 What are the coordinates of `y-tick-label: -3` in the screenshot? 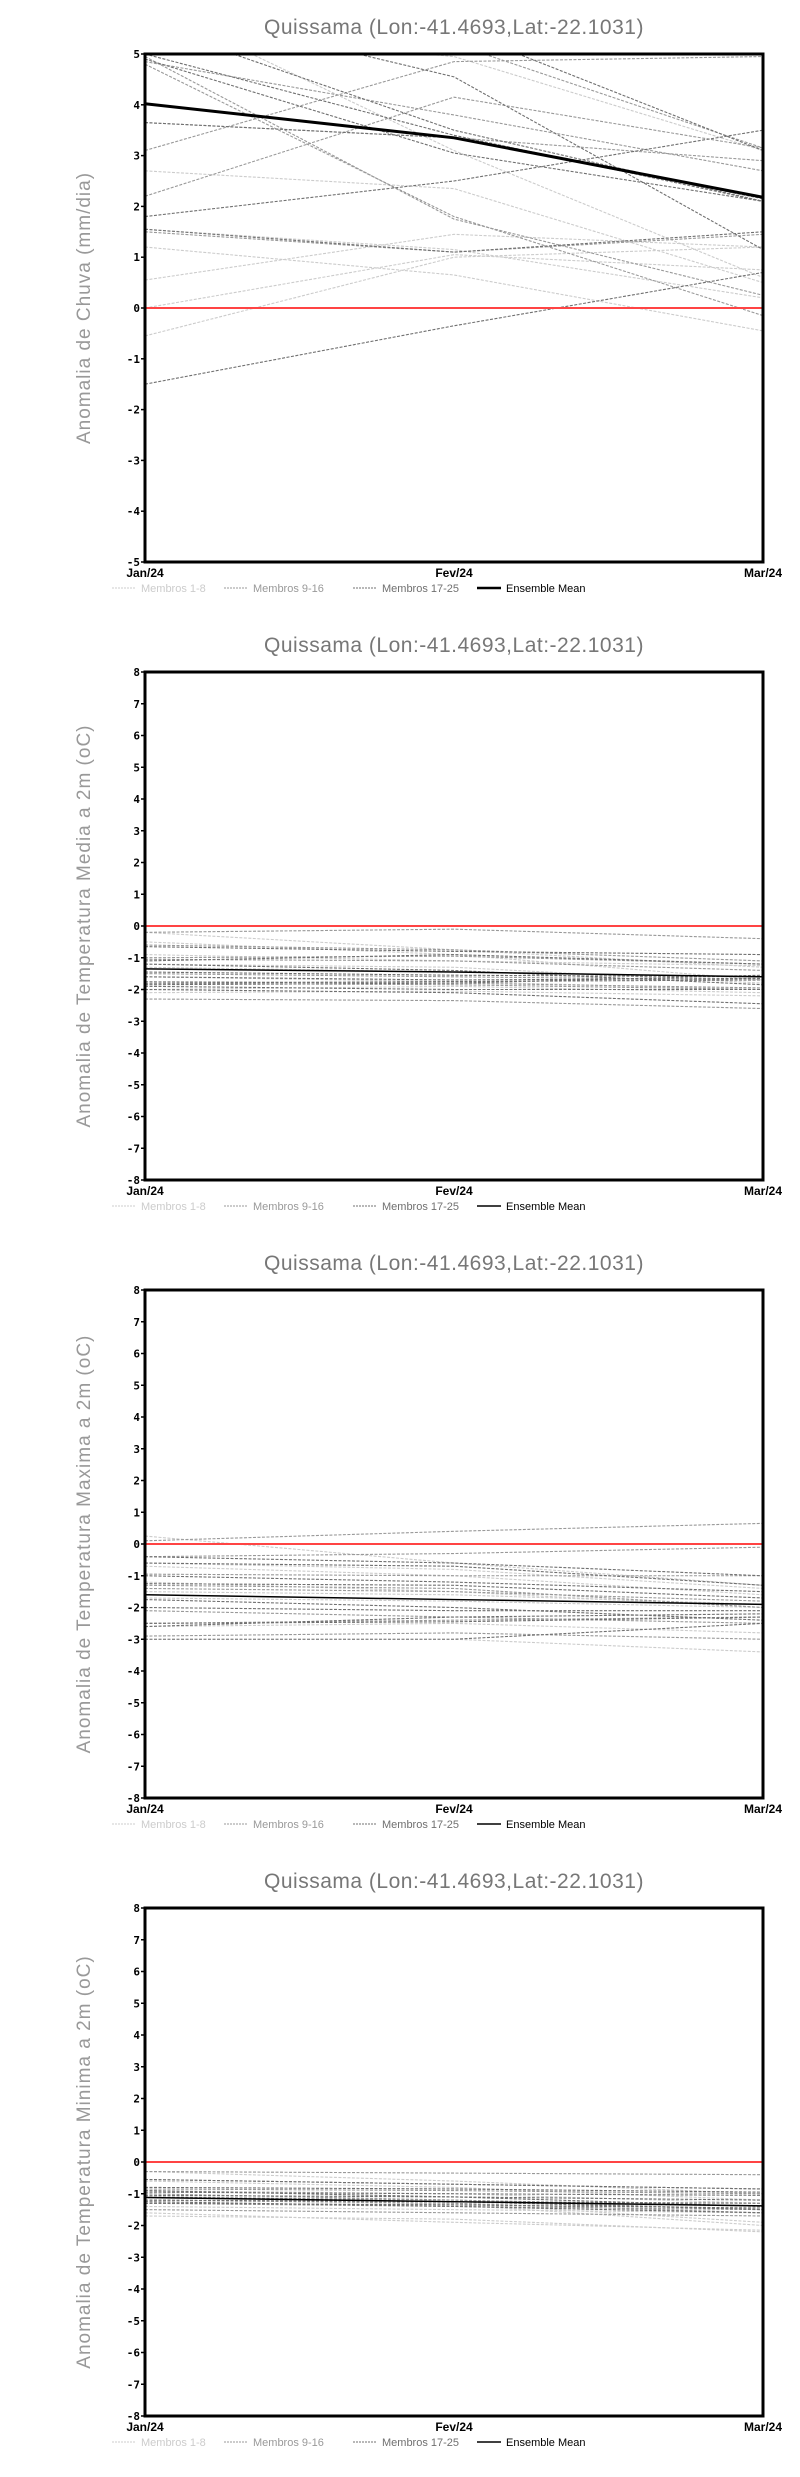 It's located at (133, 1021).